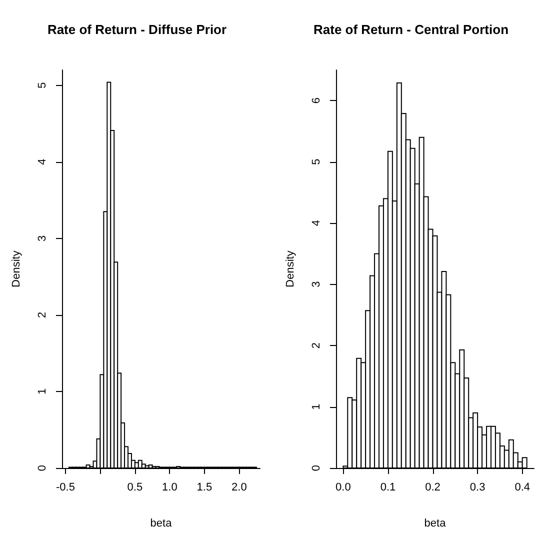 The width and height of the screenshot is (548, 548). Describe the element at coordinates (316, 101) in the screenshot. I see `y-tick-label: 6` at that location.